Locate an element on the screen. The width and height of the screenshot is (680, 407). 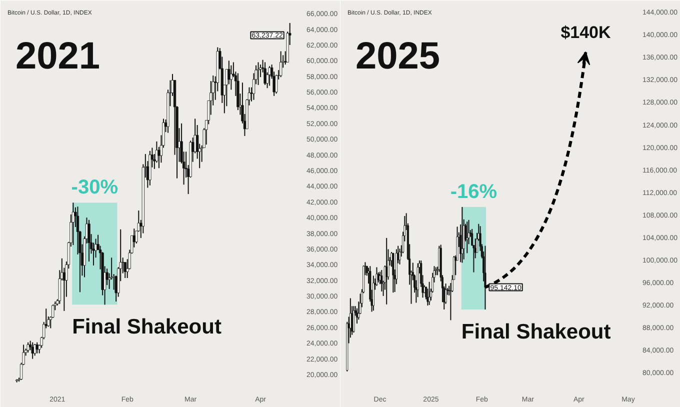
band-label: -30% is located at coordinates (94, 187).